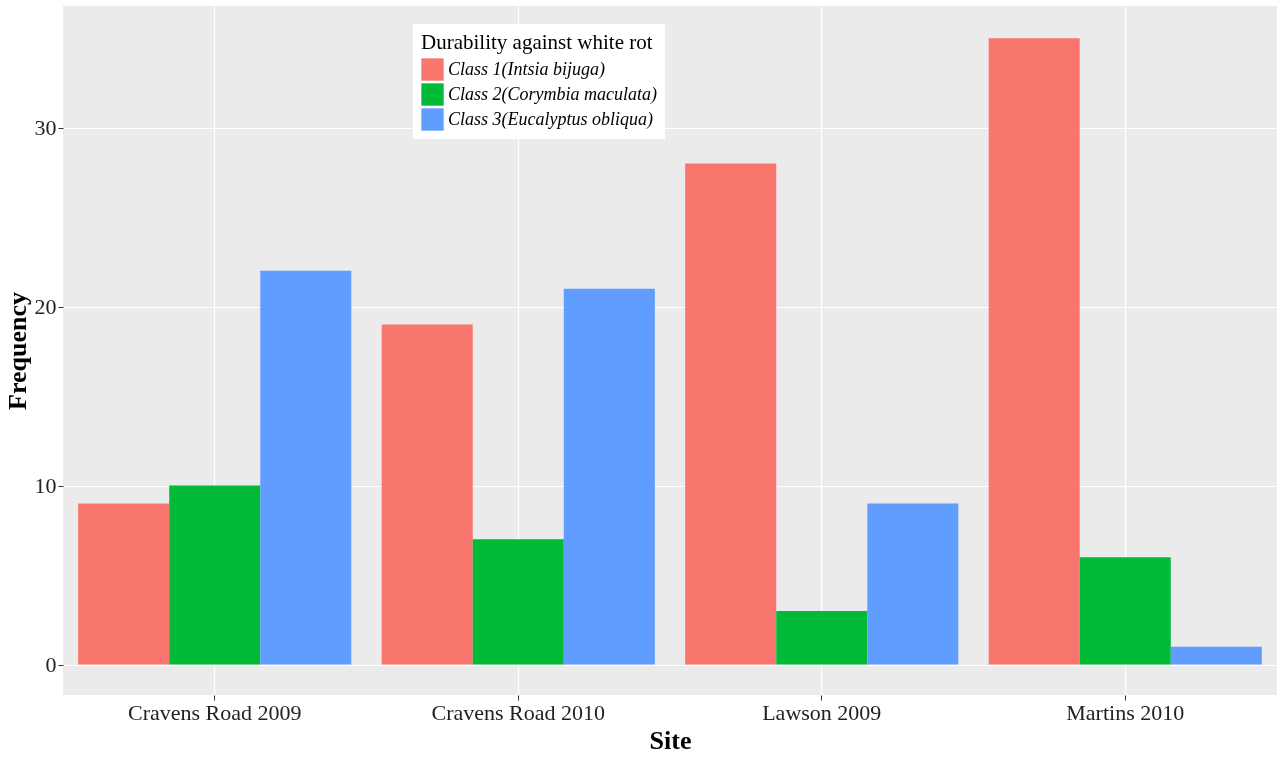 The height and width of the screenshot is (757, 1279). Describe the element at coordinates (670, 740) in the screenshot. I see `x-axis-title: Site` at that location.